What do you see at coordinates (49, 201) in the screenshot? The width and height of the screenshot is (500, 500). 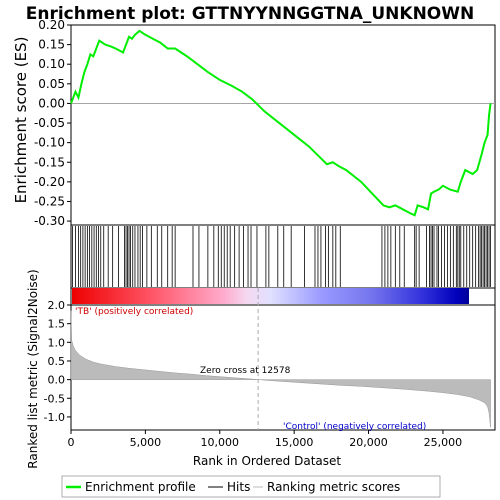 I see `es-y-tick-label: -0.25` at bounding box center [49, 201].